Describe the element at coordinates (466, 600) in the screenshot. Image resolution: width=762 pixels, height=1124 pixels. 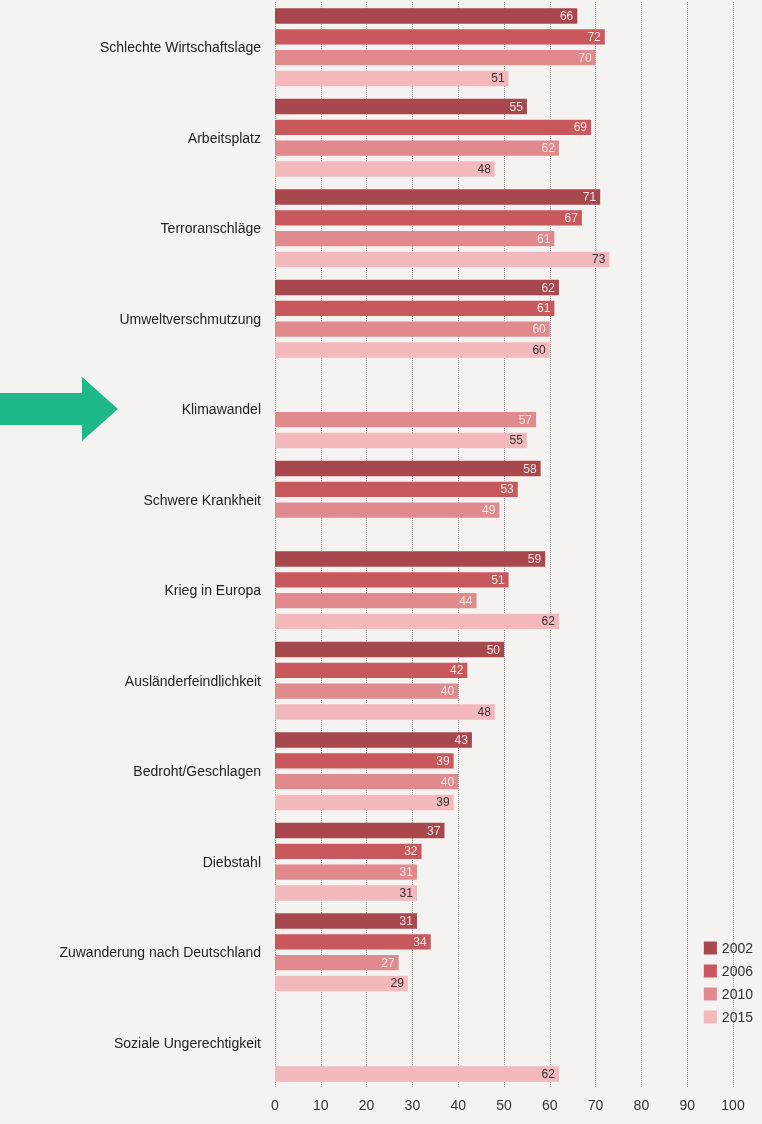
I see `data-label: 44` at that location.